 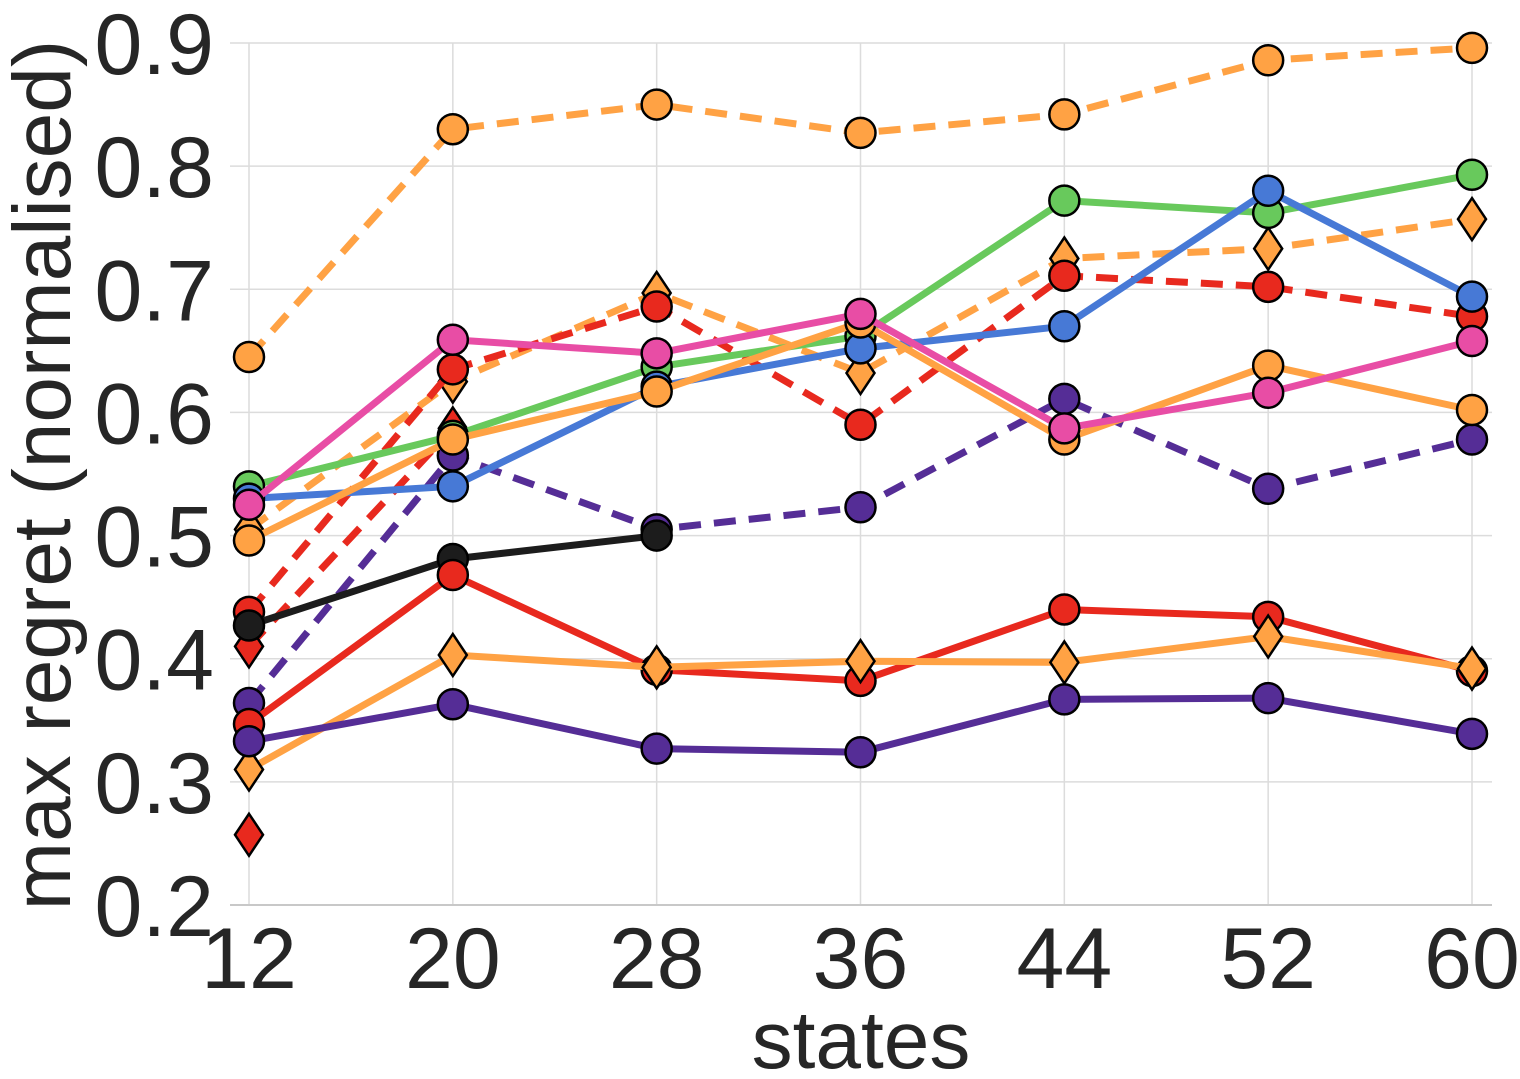 What do you see at coordinates (1268, 959) in the screenshot?
I see `x-tick-label: 52` at bounding box center [1268, 959].